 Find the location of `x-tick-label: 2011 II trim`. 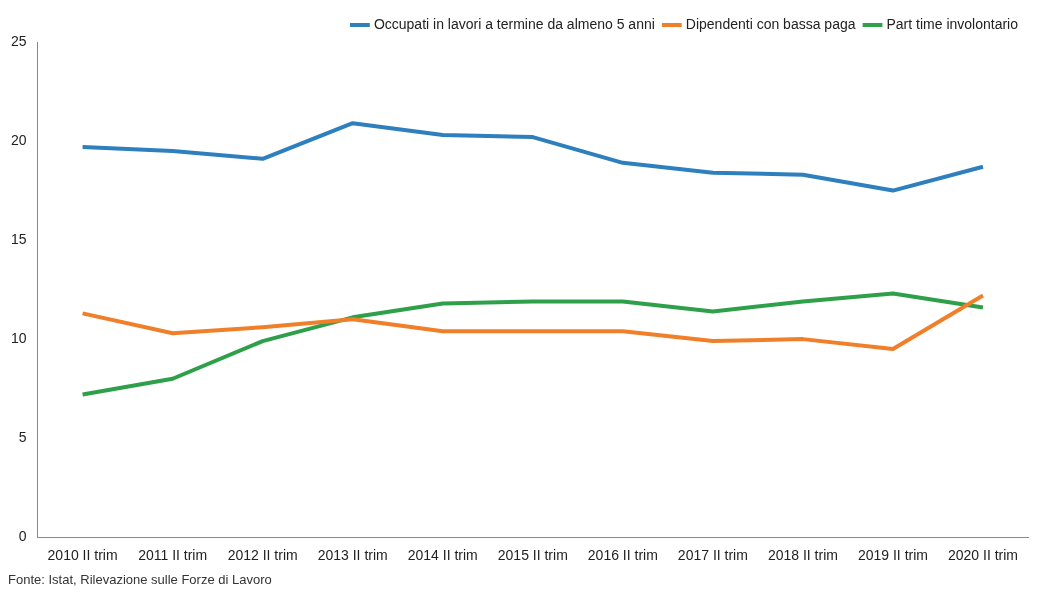

x-tick-label: 2011 II trim is located at coordinates (173, 555).